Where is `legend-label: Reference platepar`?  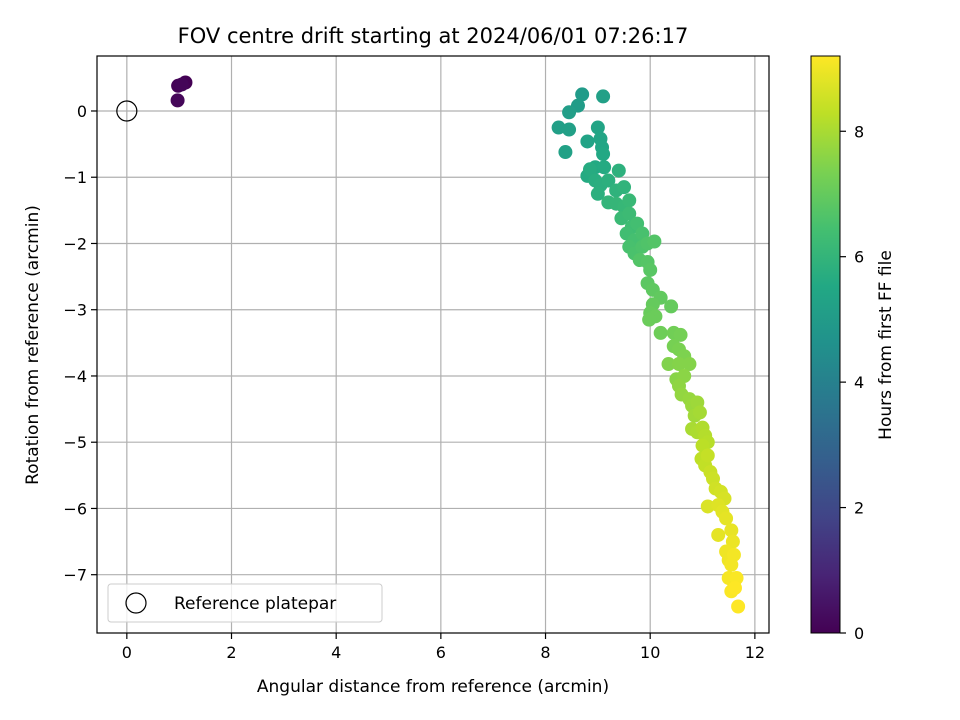
legend-label: Reference platepar is located at coordinates (255, 604).